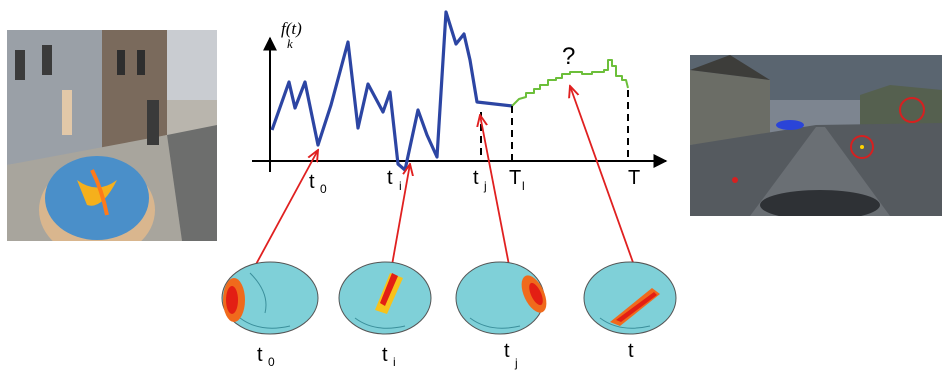 Image resolution: width=948 pixels, height=373 pixels. What do you see at coordinates (112, 135) in the screenshot?
I see `street-scene-with-brain-image` at bounding box center [112, 135].